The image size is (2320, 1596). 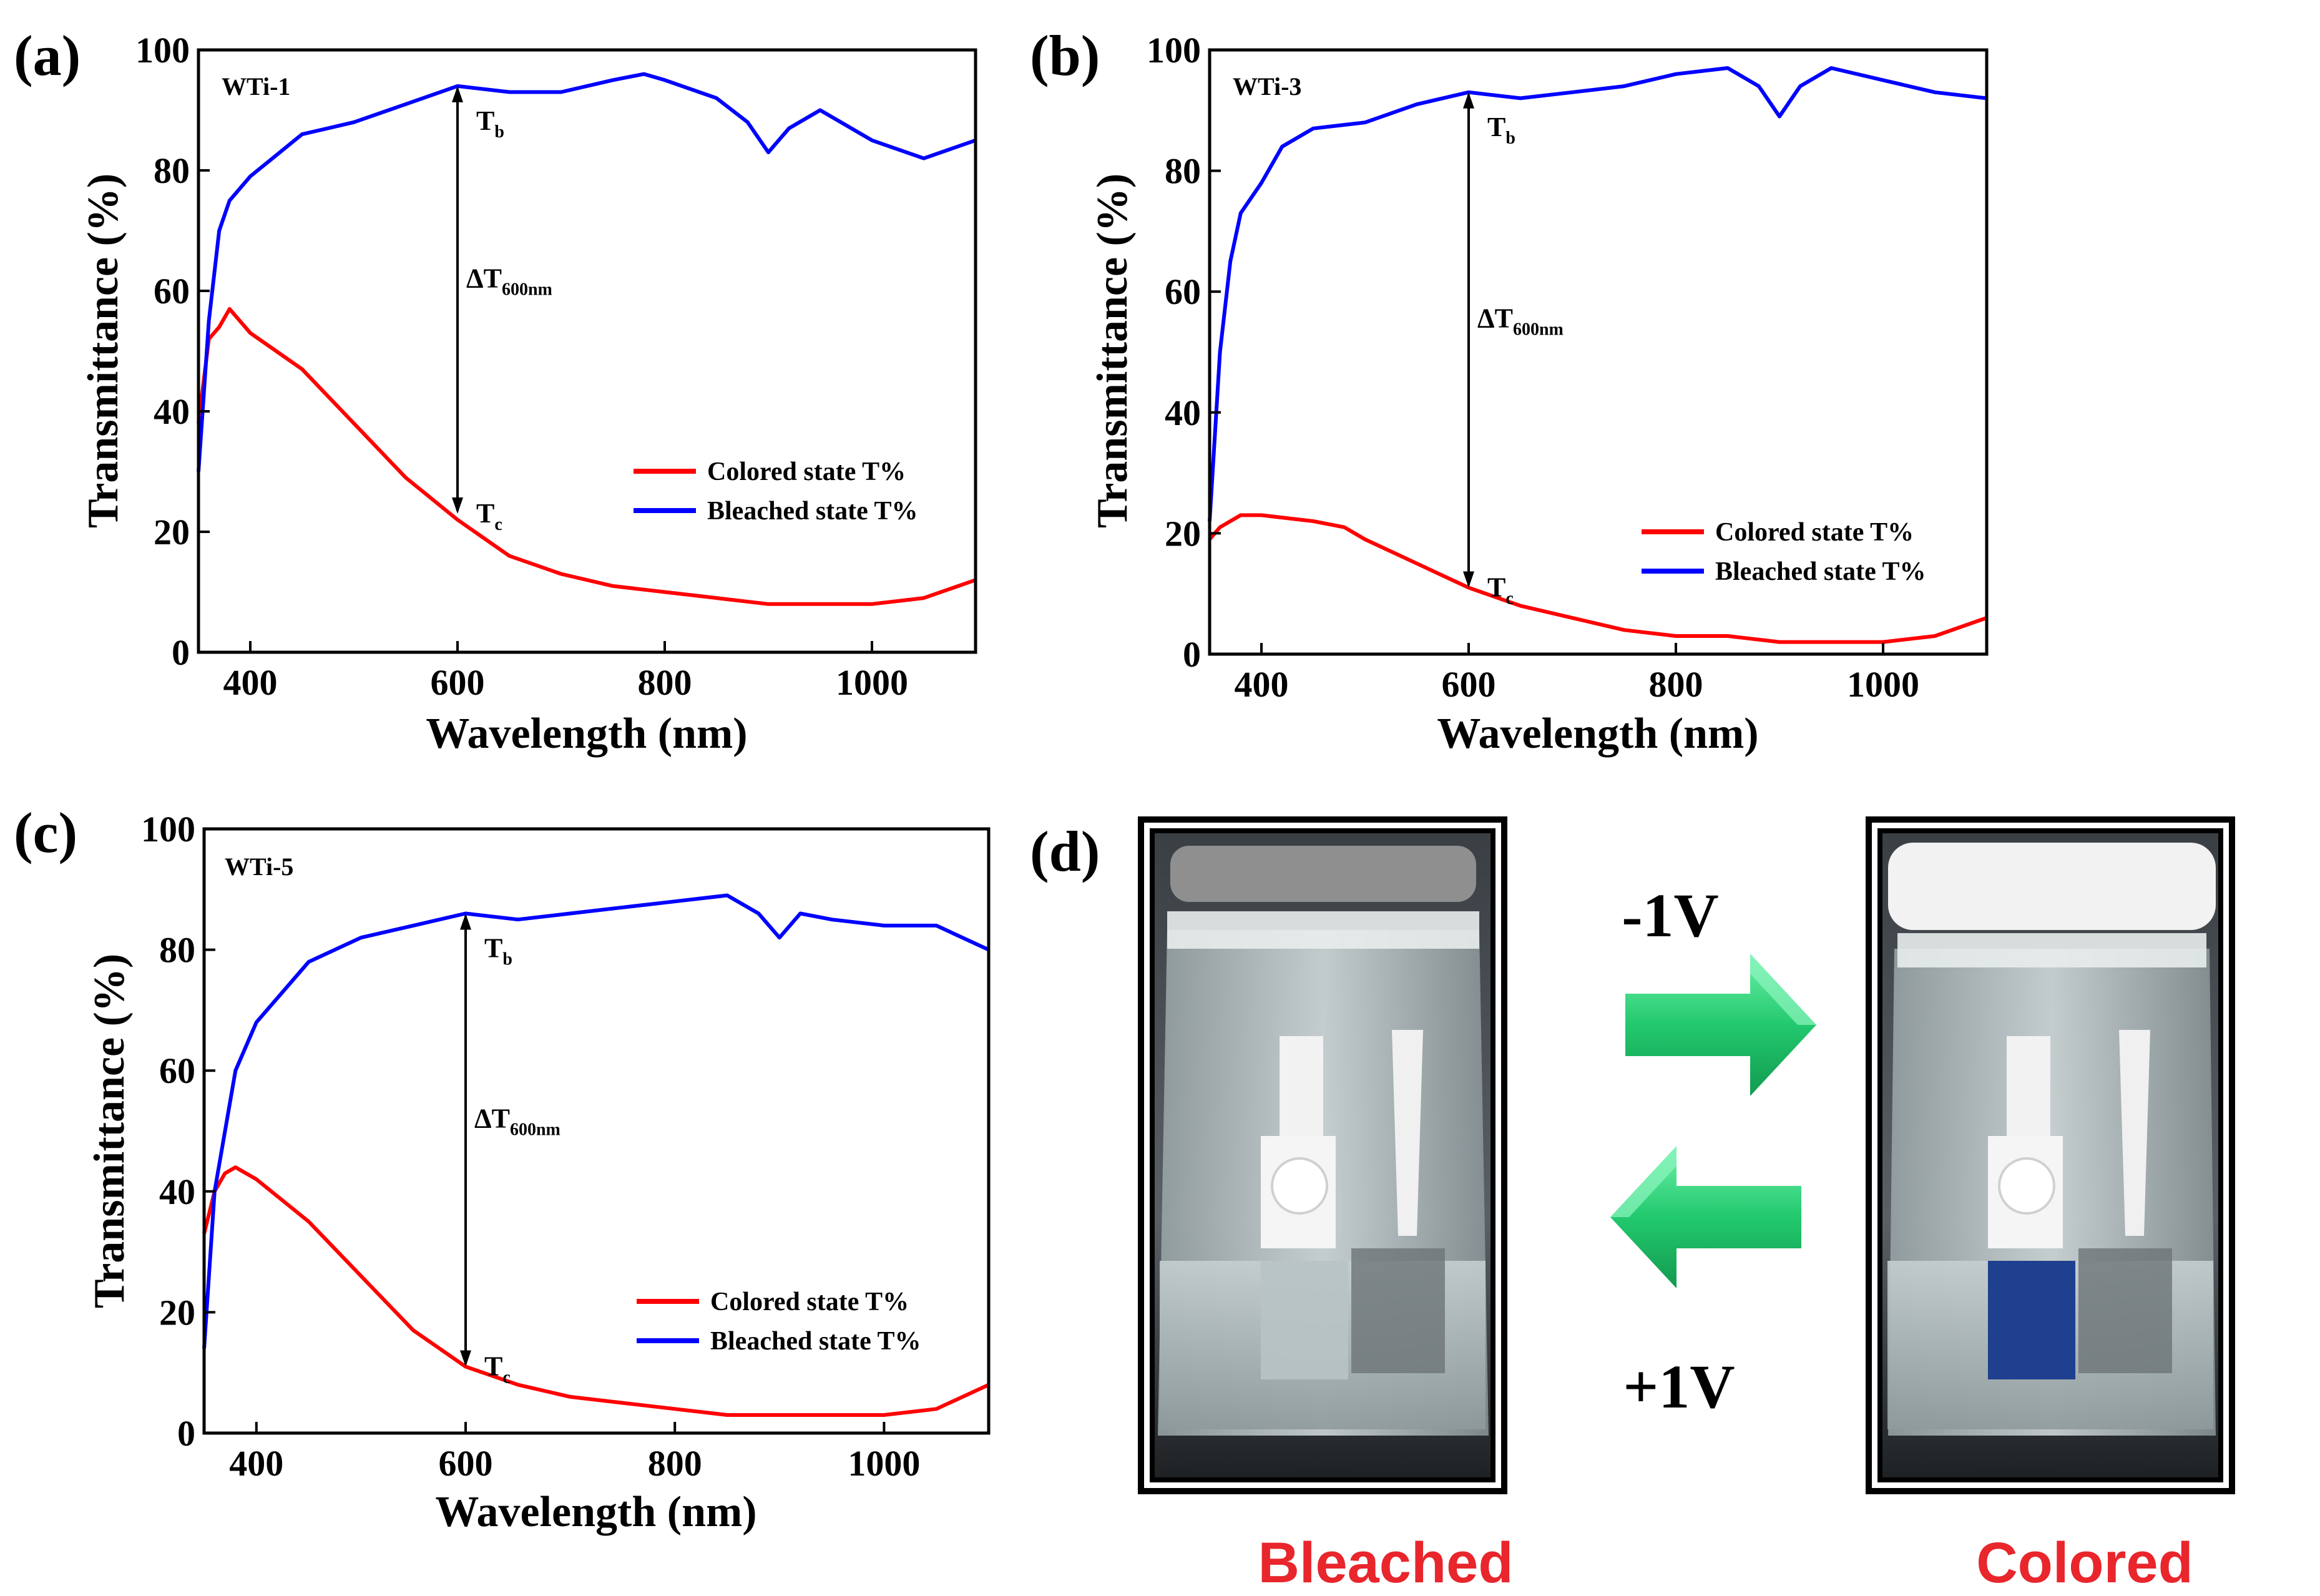 I want to click on tb-label-a: Tb, so click(x=490, y=124).